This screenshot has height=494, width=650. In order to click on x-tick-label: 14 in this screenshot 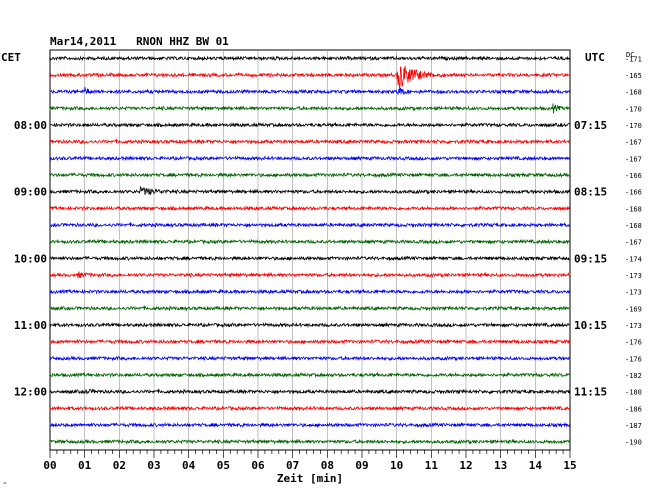, I will do `click(536, 465)`.